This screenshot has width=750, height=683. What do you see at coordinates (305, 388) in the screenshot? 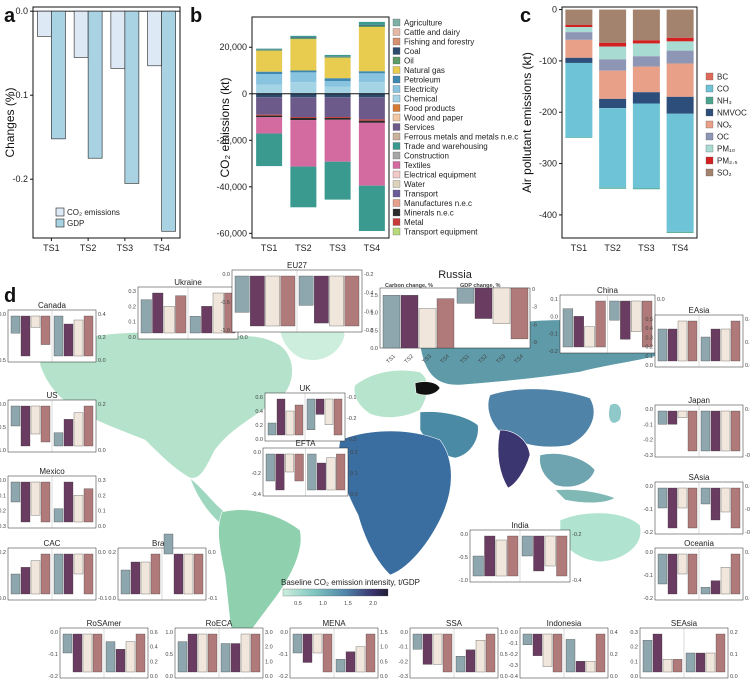
I see `inset-title: UK` at bounding box center [305, 388].